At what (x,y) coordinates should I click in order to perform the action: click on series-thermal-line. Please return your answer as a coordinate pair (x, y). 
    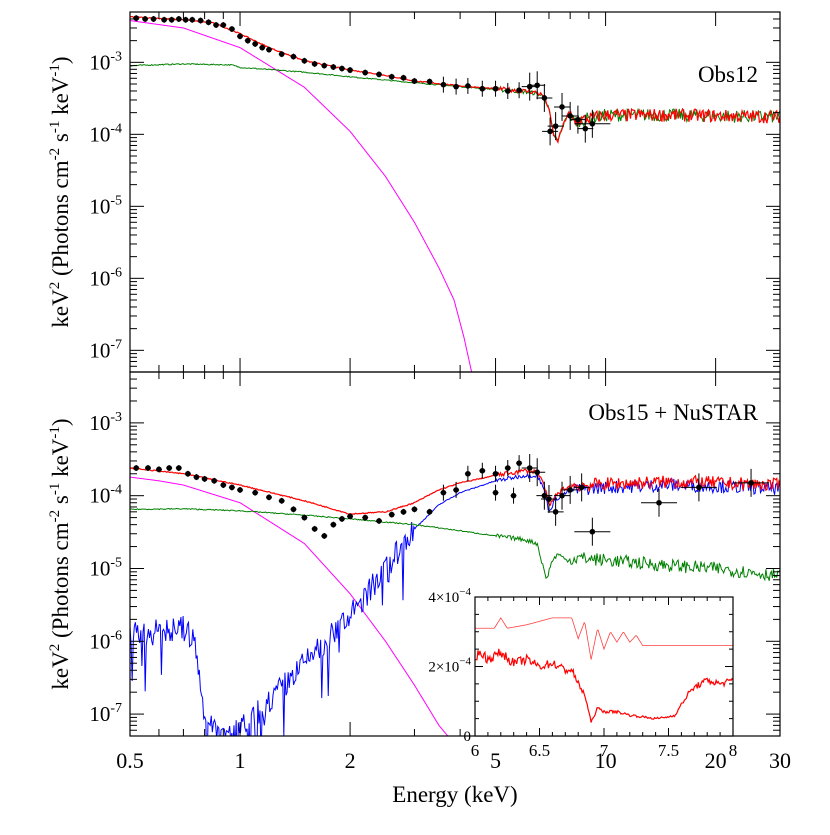
    Looking at the image, I should click on (289, 606).